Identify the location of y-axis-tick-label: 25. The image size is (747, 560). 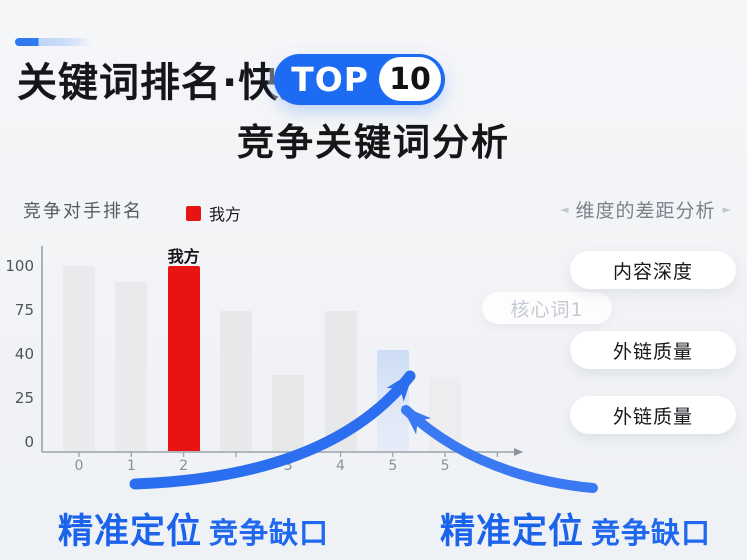
(24, 398).